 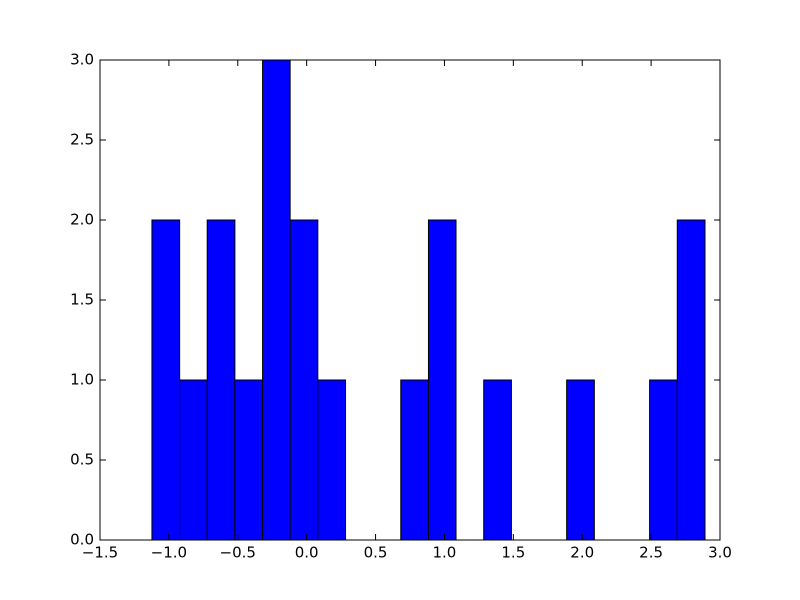 I want to click on y-tick-label: 0.0, so click(x=82, y=540).